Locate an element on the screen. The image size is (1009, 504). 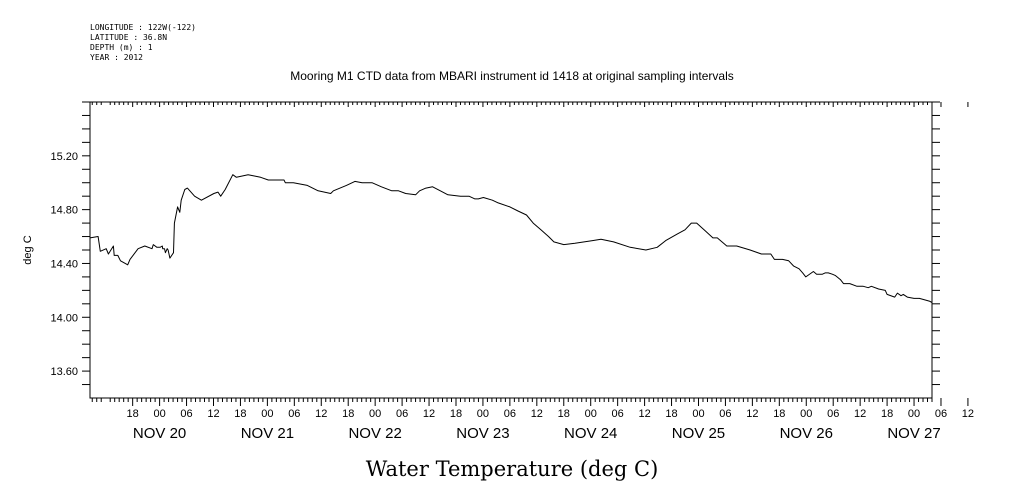
x-axis-title: Water Temperature (deg C) is located at coordinates (512, 469).